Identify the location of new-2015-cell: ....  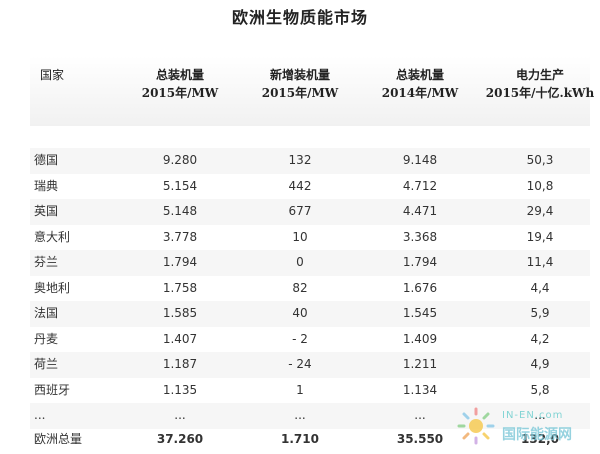
(300, 415).